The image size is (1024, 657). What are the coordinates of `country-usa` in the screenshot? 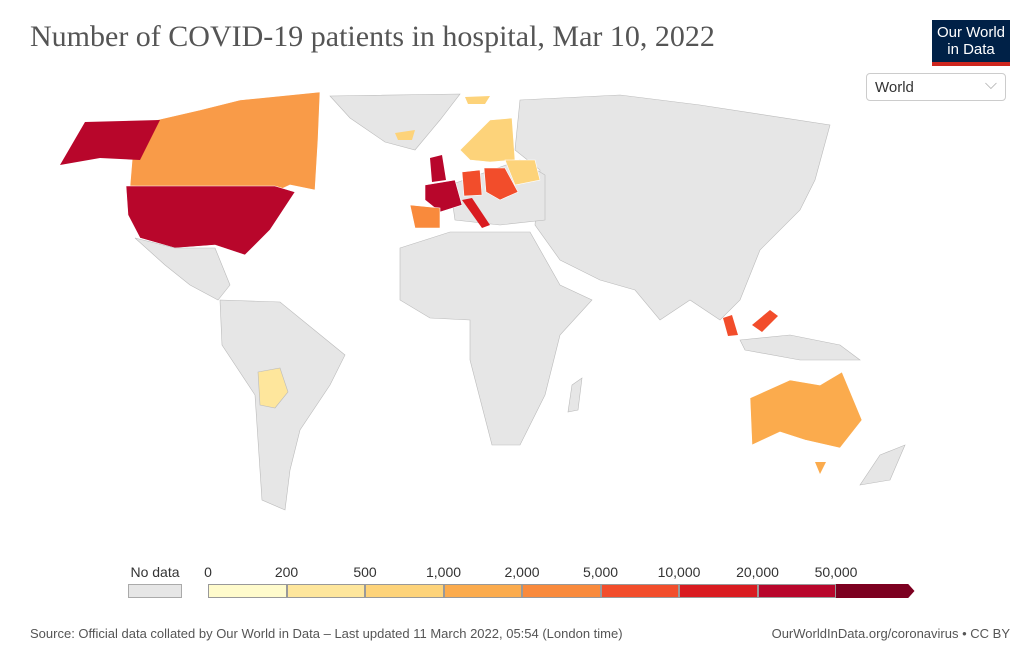 It's located at (210, 220).